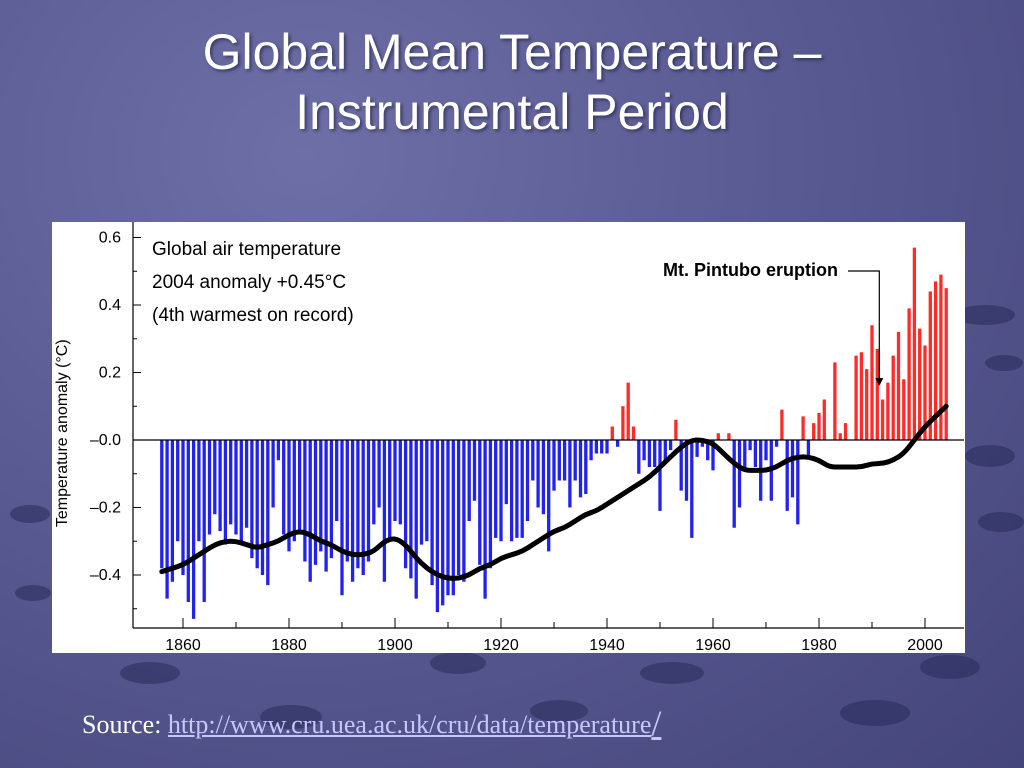 Image resolution: width=1024 pixels, height=768 pixels. What do you see at coordinates (62, 433) in the screenshot?
I see `y-axis-title: Temperature anomaly (°C)` at bounding box center [62, 433].